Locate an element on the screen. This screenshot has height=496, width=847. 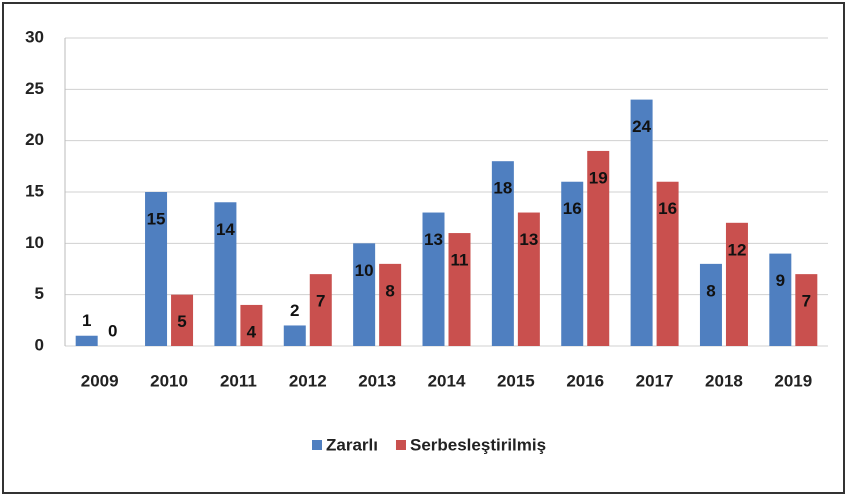
x-tick-label: 2009 is located at coordinates (100, 380).